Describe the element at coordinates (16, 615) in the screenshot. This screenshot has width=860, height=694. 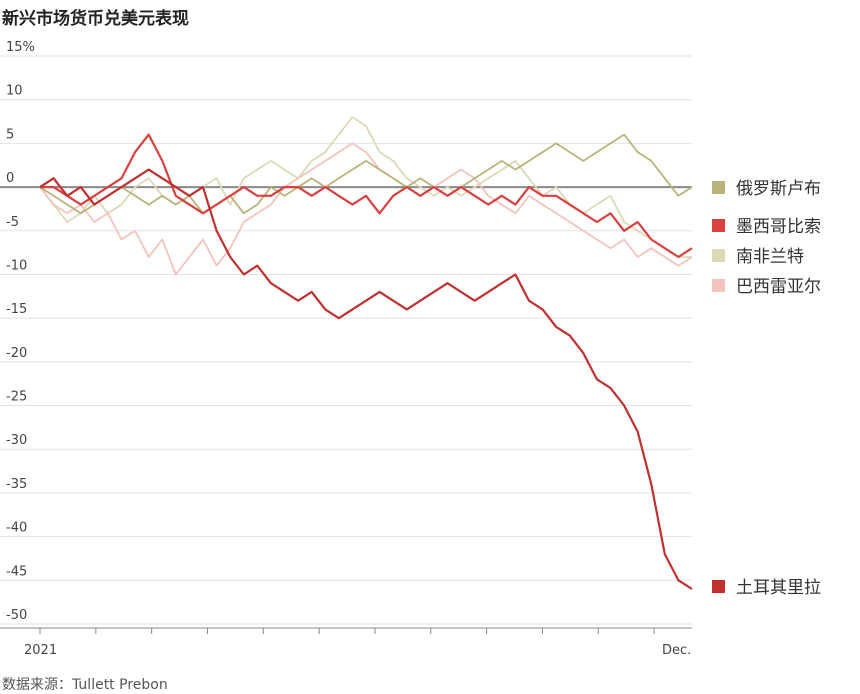
I see `y-tick-label: -50` at that location.